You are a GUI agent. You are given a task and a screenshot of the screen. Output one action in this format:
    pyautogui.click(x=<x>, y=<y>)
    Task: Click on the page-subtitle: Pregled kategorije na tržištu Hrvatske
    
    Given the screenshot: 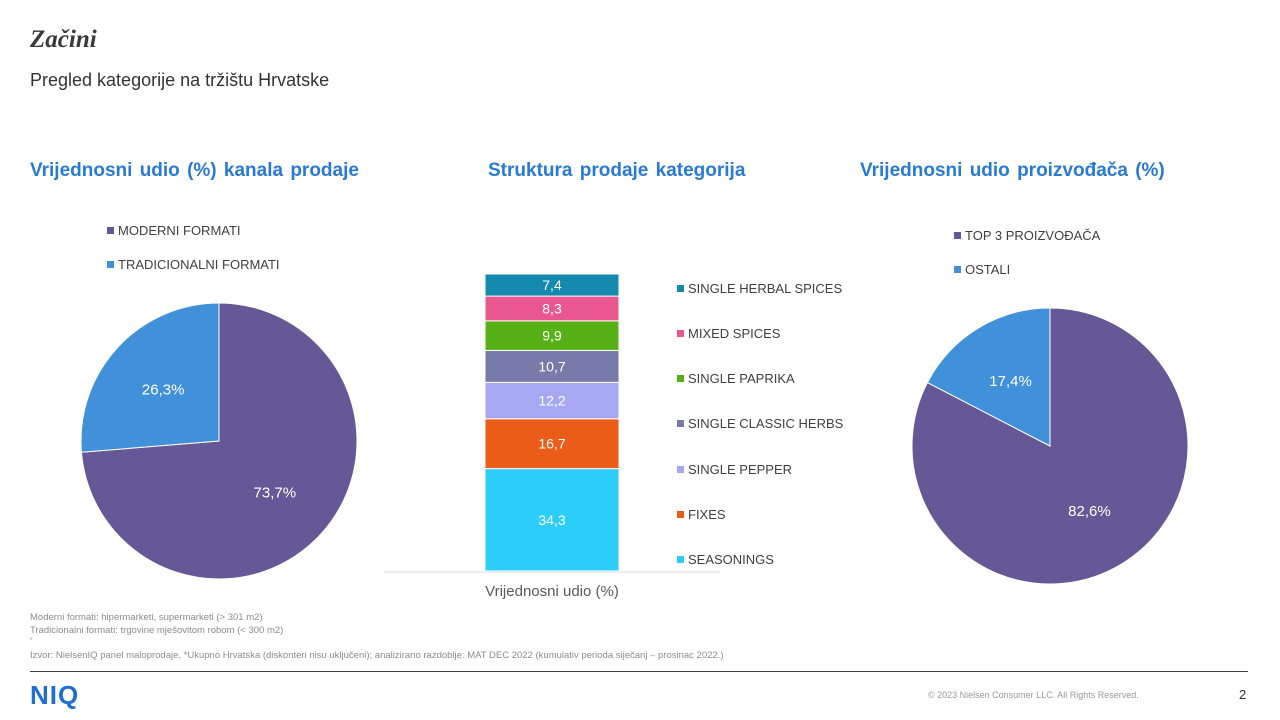 What is the action you would take?
    pyautogui.click(x=180, y=80)
    